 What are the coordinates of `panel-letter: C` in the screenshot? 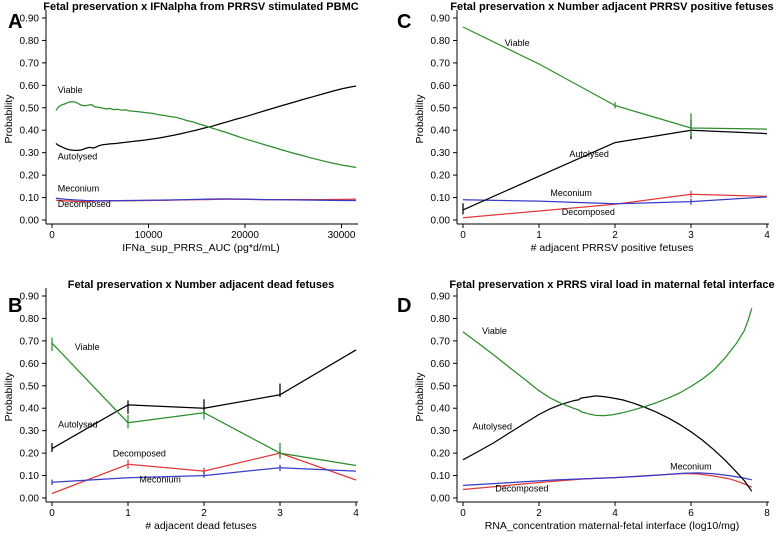 It's located at (404, 22).